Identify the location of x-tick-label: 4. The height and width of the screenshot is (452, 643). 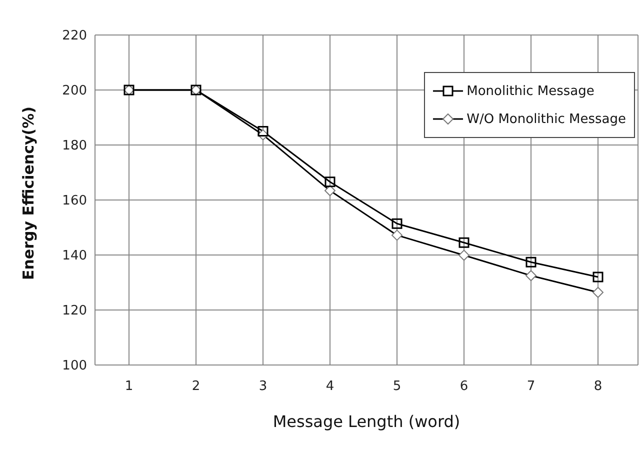
(330, 386).